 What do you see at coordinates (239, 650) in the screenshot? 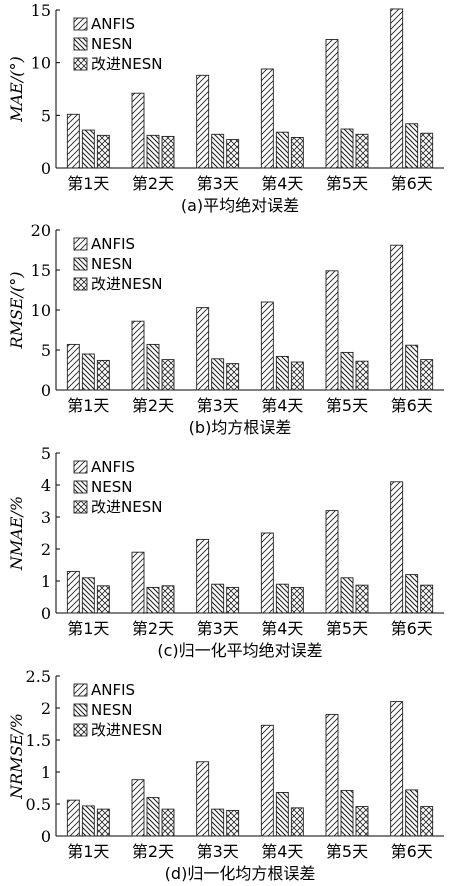
I see `chart-caption: (c)归一化平均绝对误差` at bounding box center [239, 650].